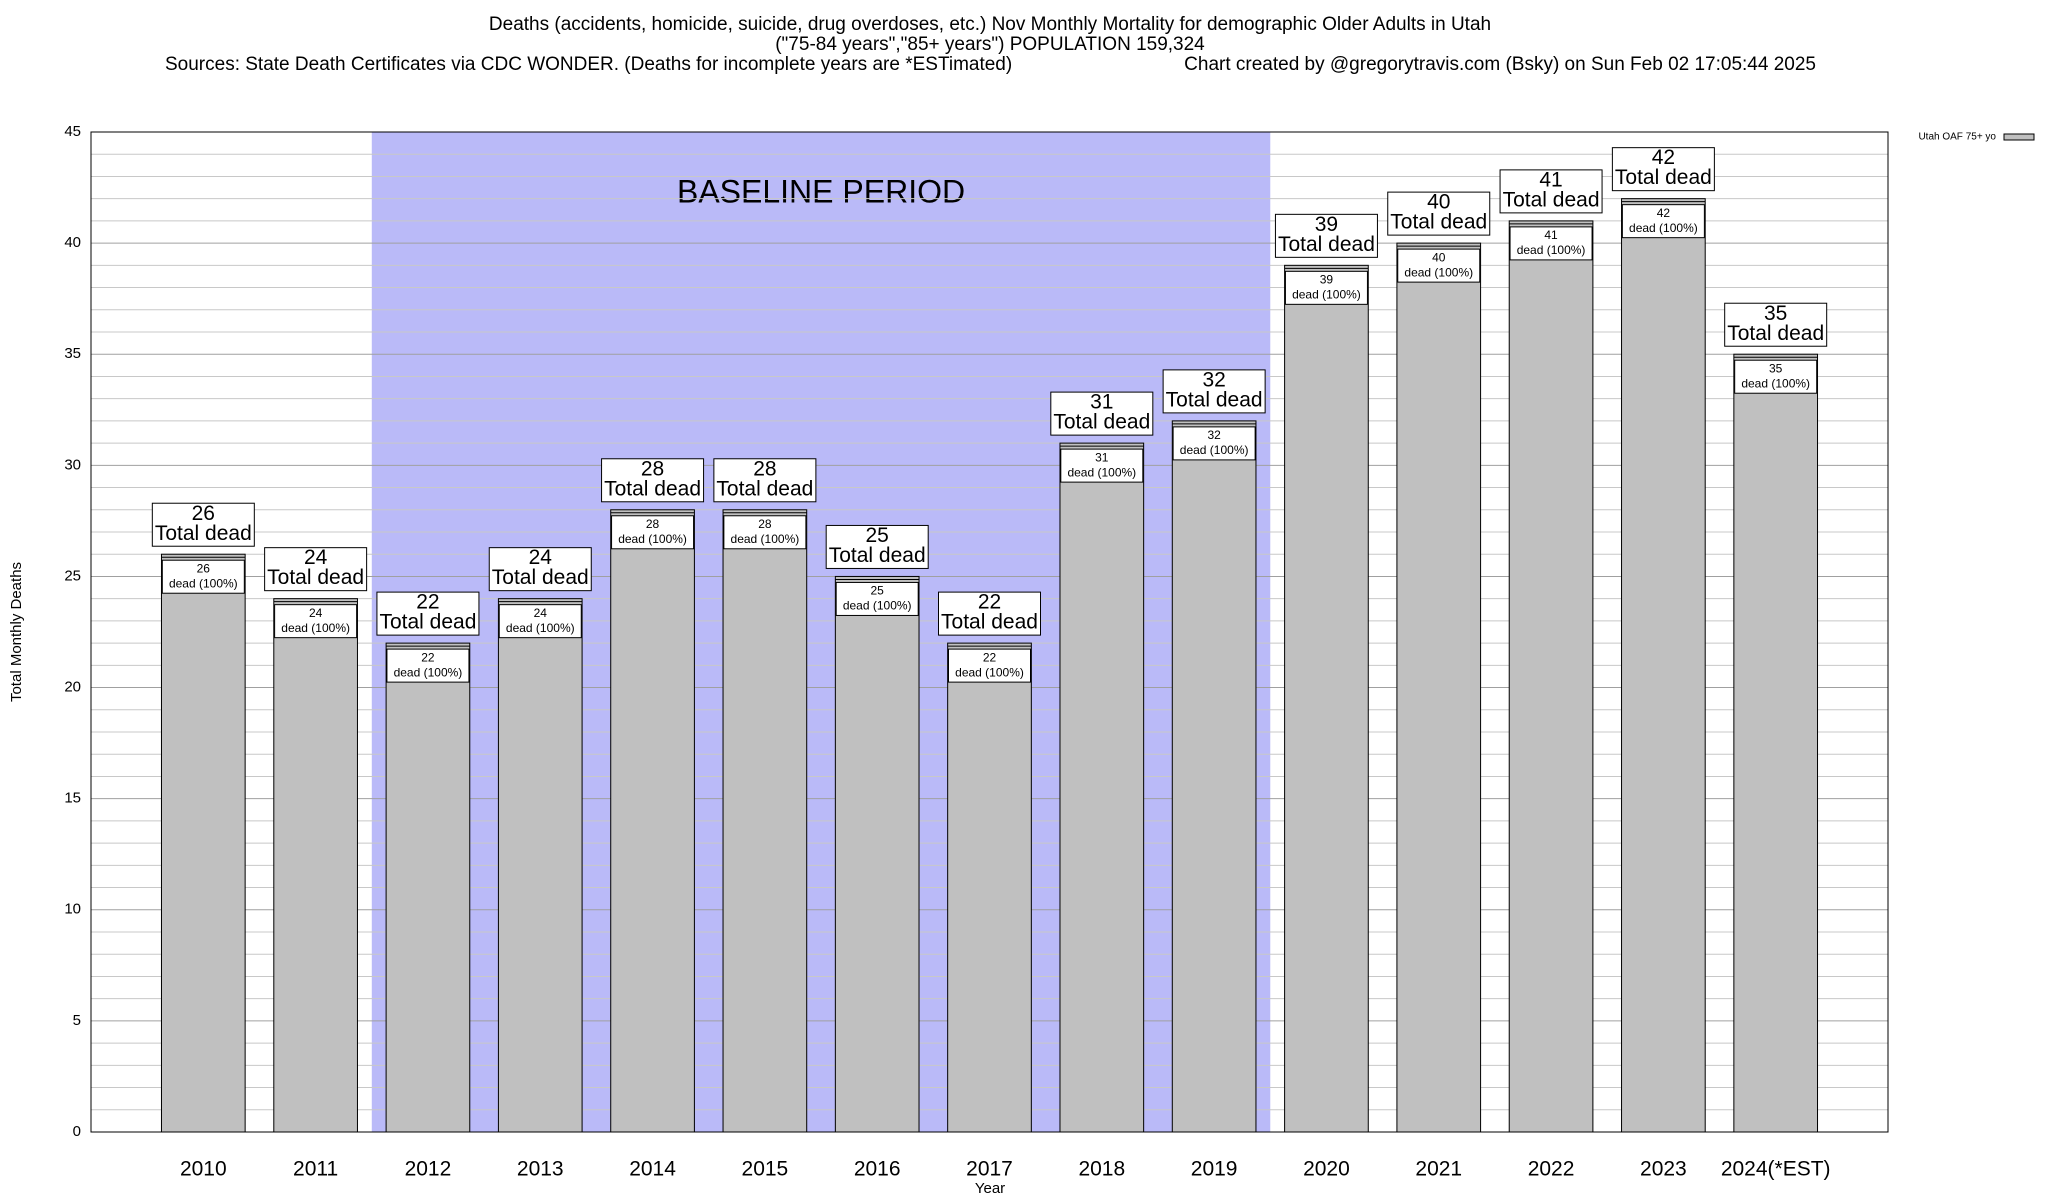 Image resolution: width=2048 pixels, height=1200 pixels. Describe the element at coordinates (1439, 257) in the screenshot. I see `share-label-value: 40` at that location.